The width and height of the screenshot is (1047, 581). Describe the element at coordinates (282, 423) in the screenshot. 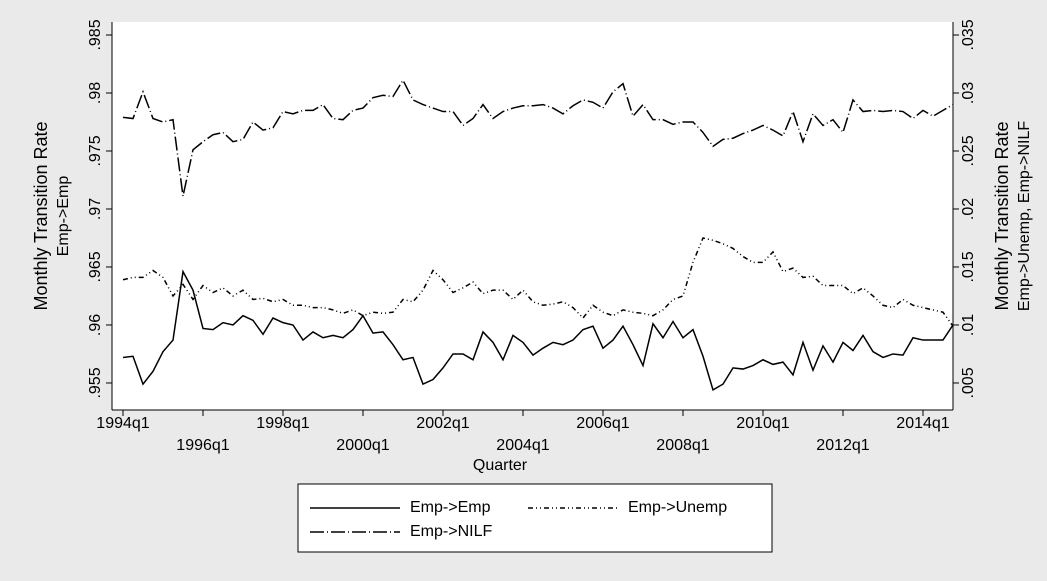

I see `x-tick-label: 1998q1` at that location.